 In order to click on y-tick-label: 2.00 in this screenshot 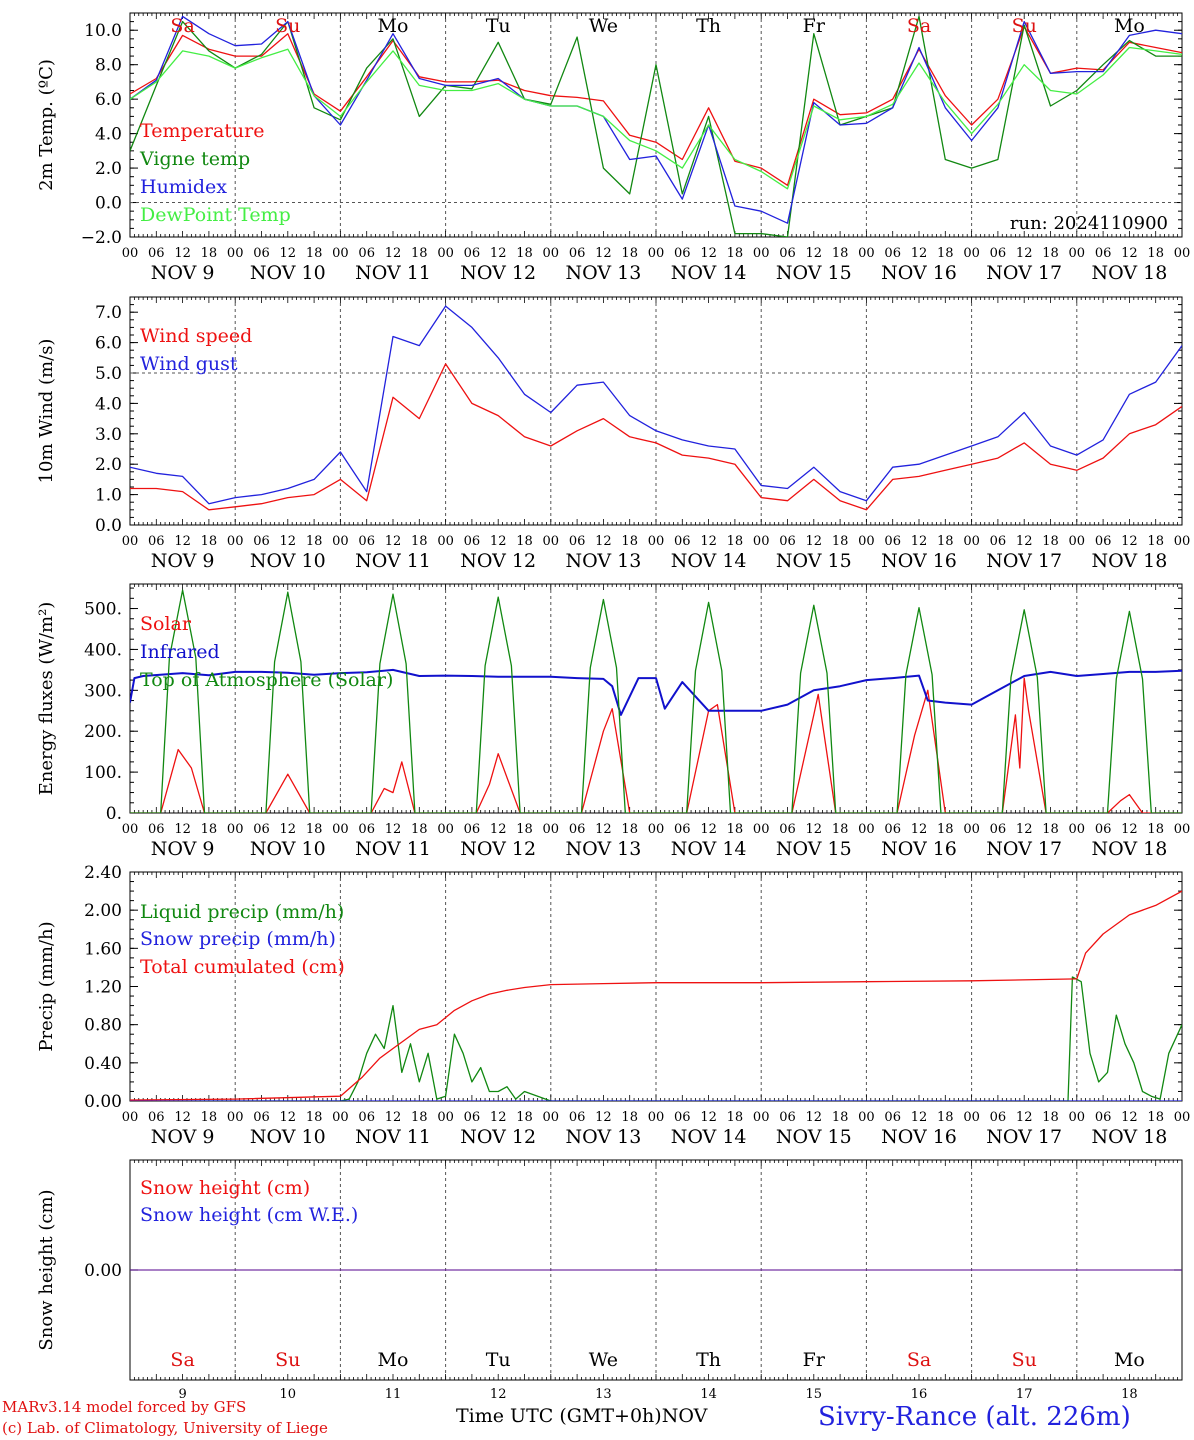, I will do `click(103, 911)`.